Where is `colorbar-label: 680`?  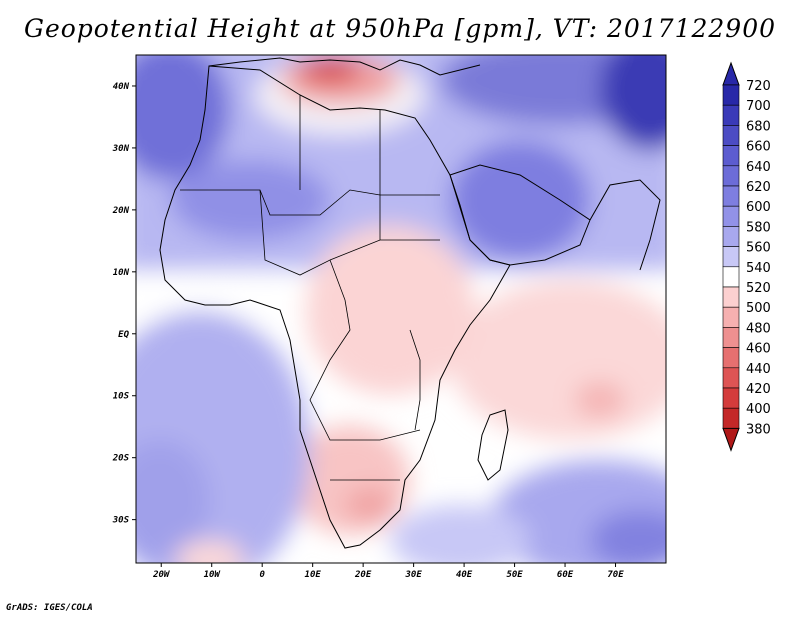 colorbar-label: 680 is located at coordinates (758, 126).